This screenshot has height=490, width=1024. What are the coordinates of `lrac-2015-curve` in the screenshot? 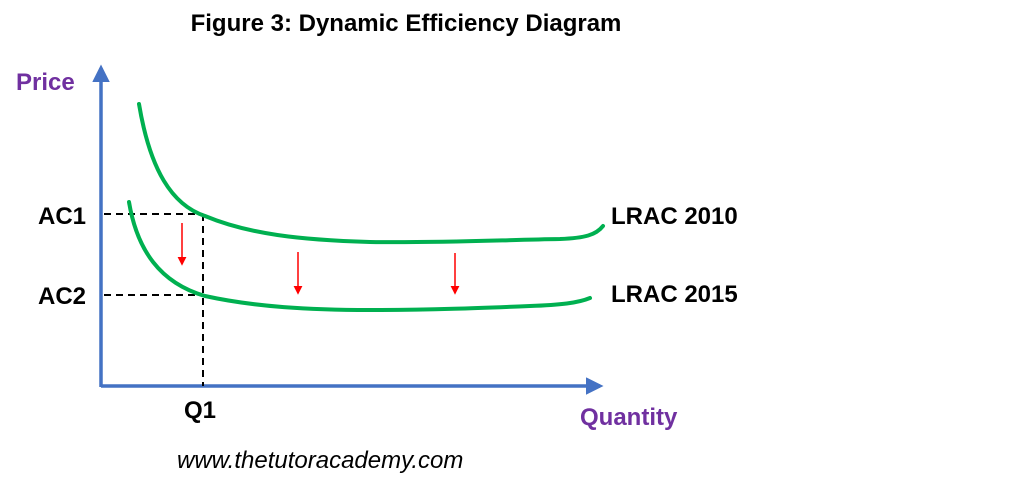 It's located at (359, 256).